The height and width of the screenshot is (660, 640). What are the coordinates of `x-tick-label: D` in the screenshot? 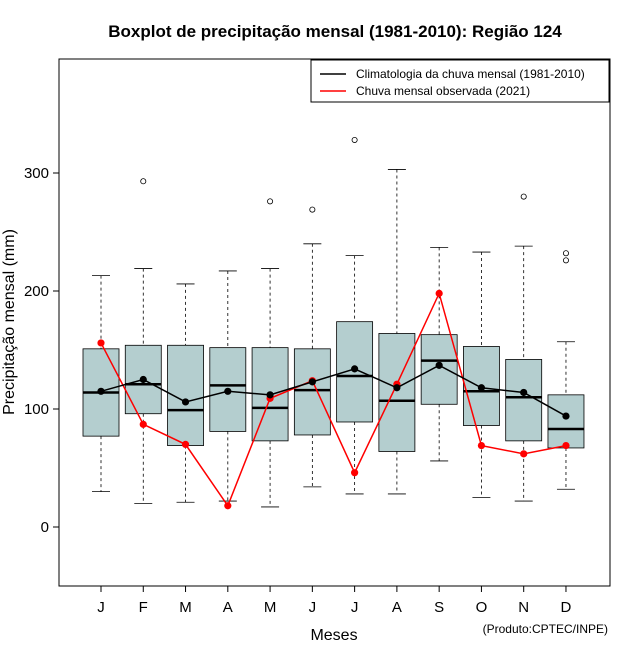 It's located at (566, 607).